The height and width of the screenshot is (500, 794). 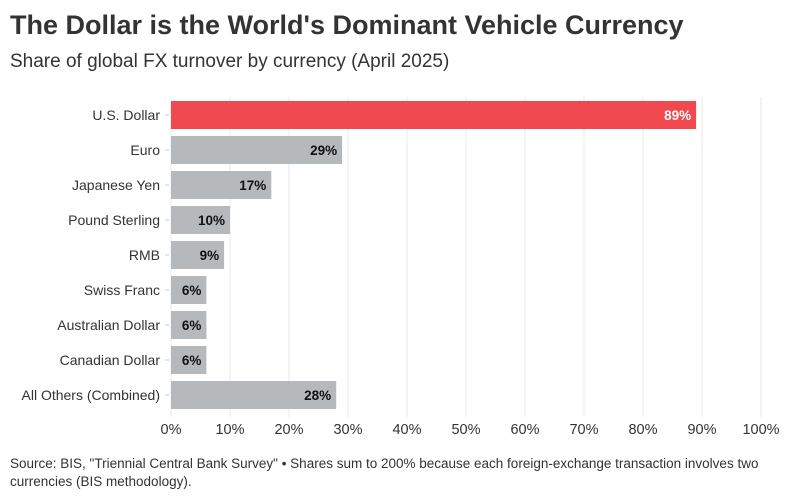 I want to click on category-label: Pound Sterling, so click(x=114, y=220).